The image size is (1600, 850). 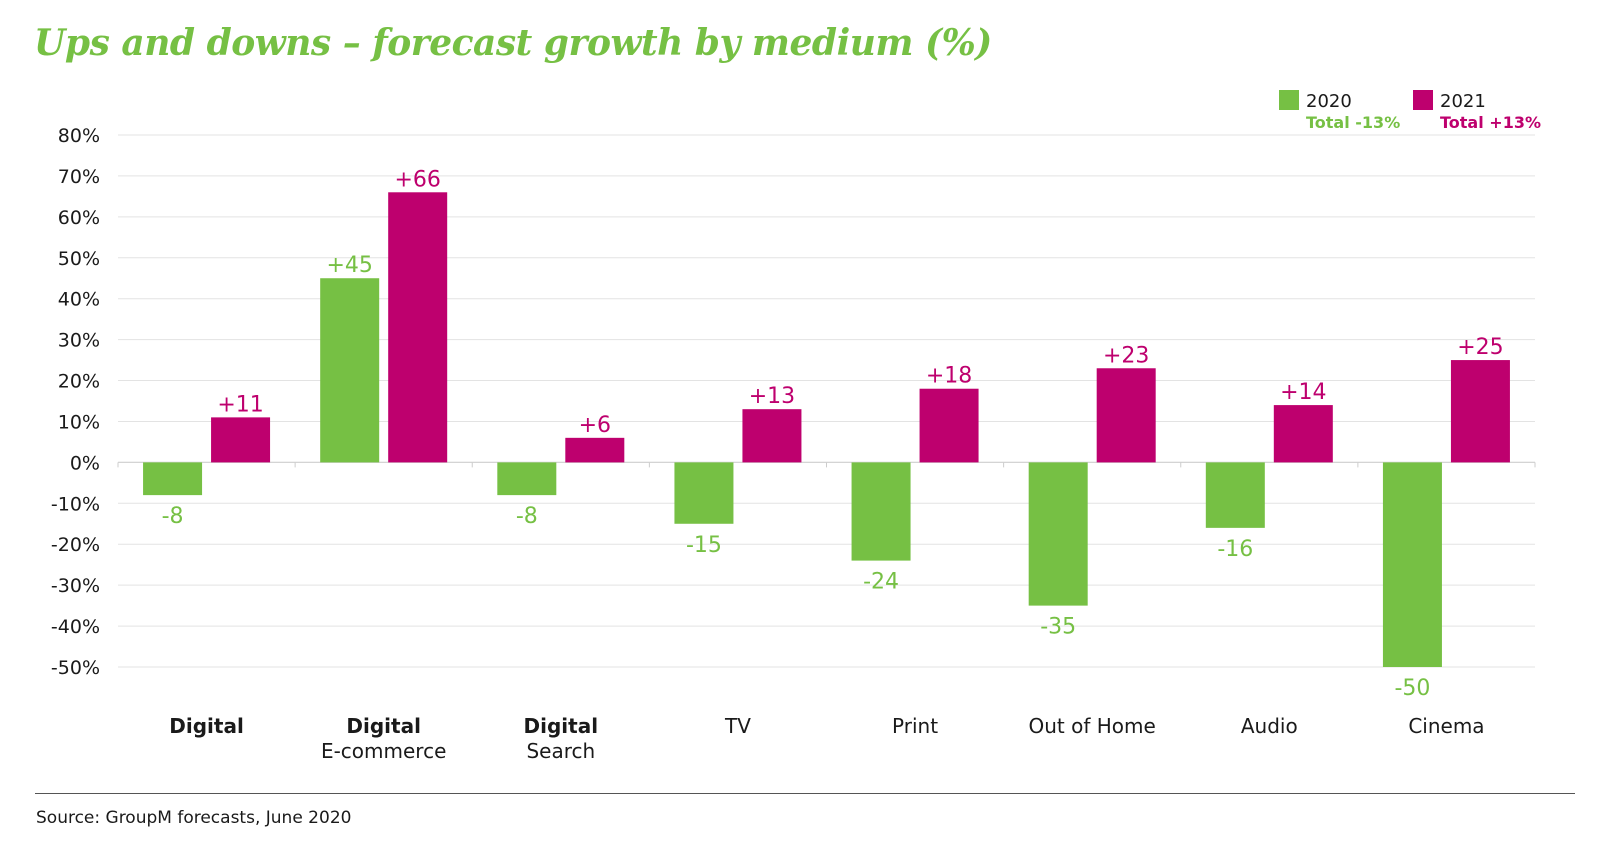 What do you see at coordinates (1058, 627) in the screenshot?
I see `data-label-2020: -35` at bounding box center [1058, 627].